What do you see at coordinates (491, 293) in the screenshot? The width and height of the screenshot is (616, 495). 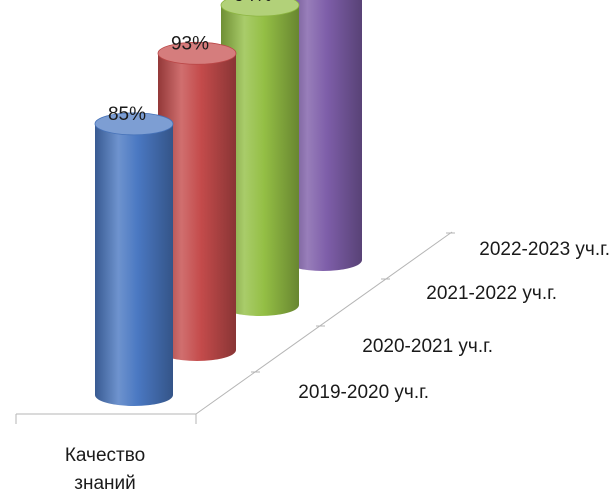 I see `series-label: 2021-2022 уч.г.` at bounding box center [491, 293].